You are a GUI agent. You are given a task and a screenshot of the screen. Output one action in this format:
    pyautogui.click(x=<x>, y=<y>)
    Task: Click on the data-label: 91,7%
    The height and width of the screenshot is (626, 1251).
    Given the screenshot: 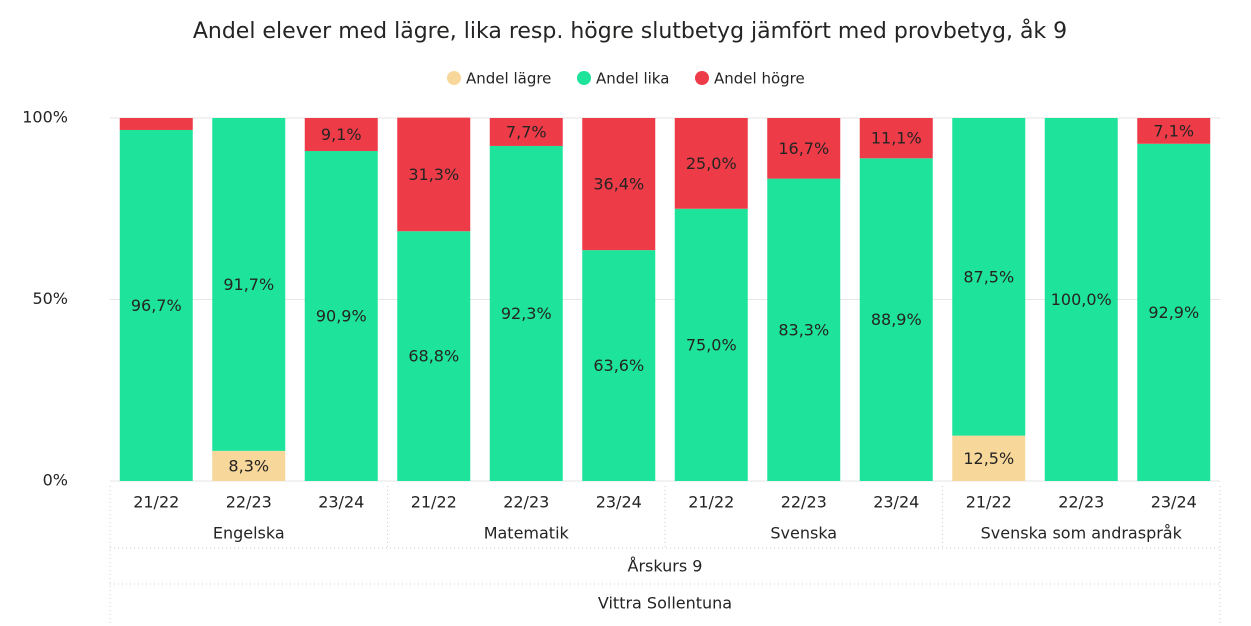 What is the action you would take?
    pyautogui.click(x=248, y=284)
    